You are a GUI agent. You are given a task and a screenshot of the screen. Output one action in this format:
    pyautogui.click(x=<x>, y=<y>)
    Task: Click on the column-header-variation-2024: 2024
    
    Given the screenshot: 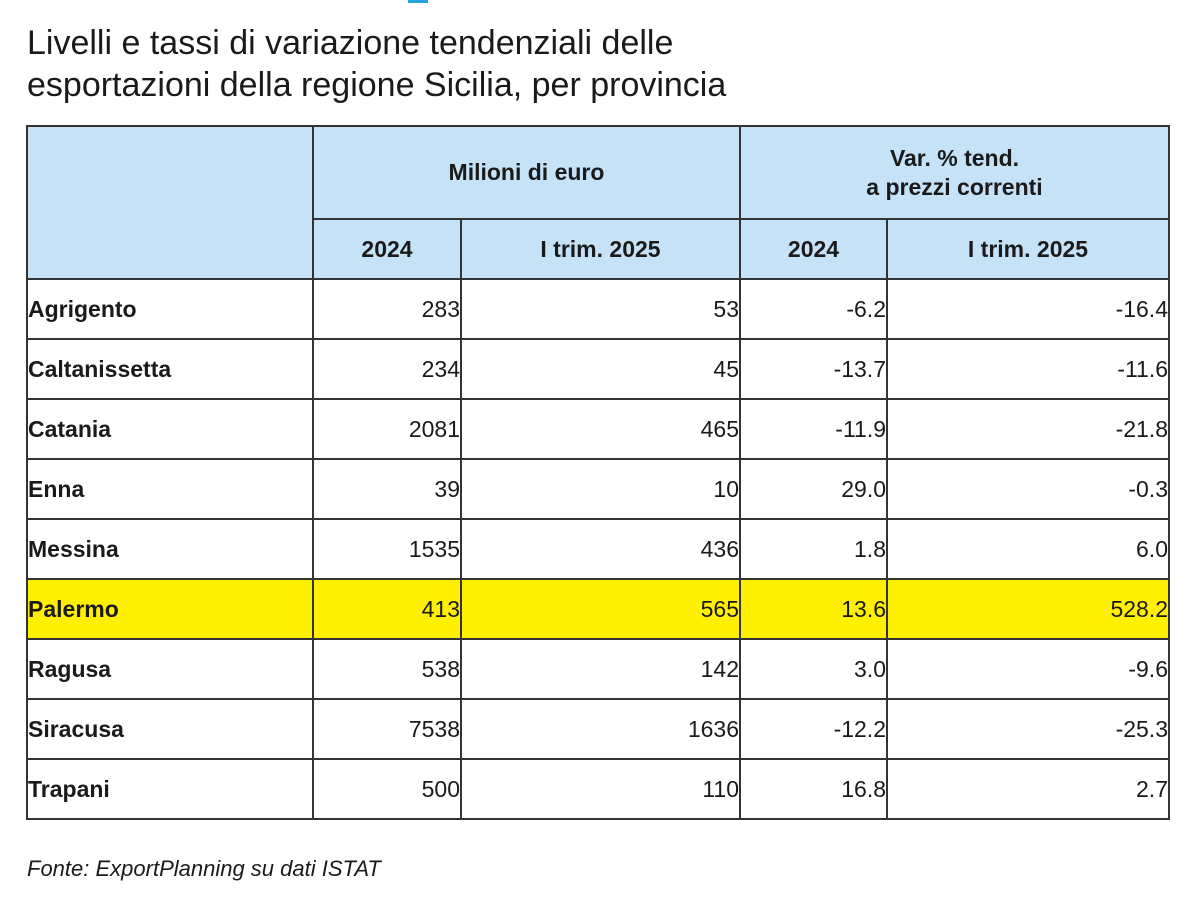 What is the action you would take?
    pyautogui.click(x=813, y=249)
    